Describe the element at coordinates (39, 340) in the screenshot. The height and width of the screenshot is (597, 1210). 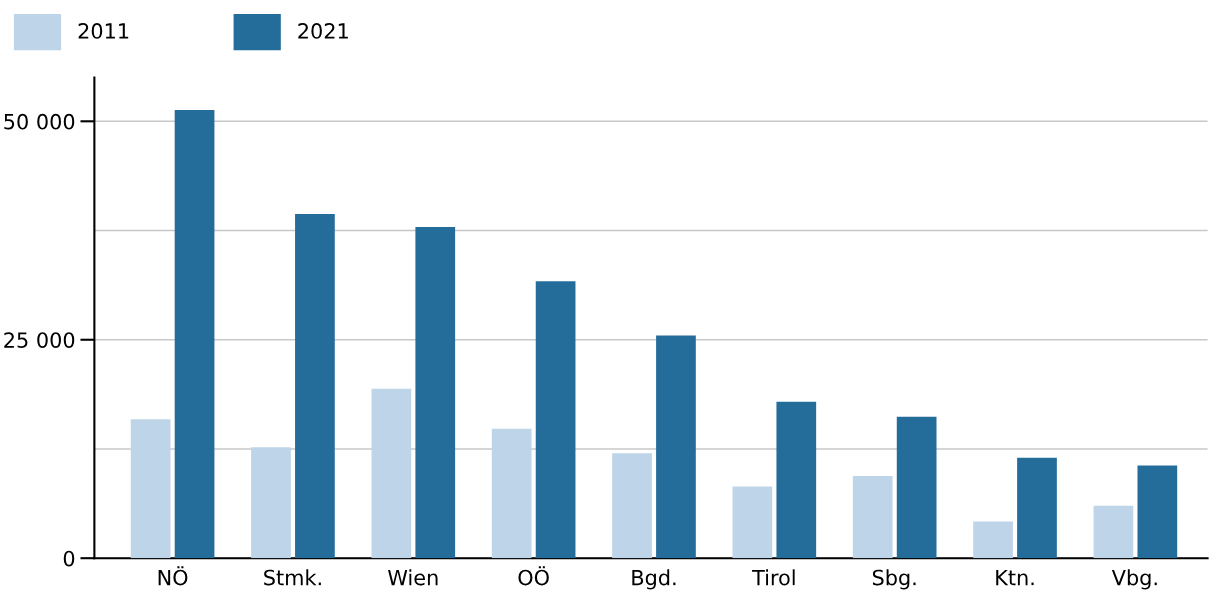
I see `y-tick-label: 25 000` at that location.